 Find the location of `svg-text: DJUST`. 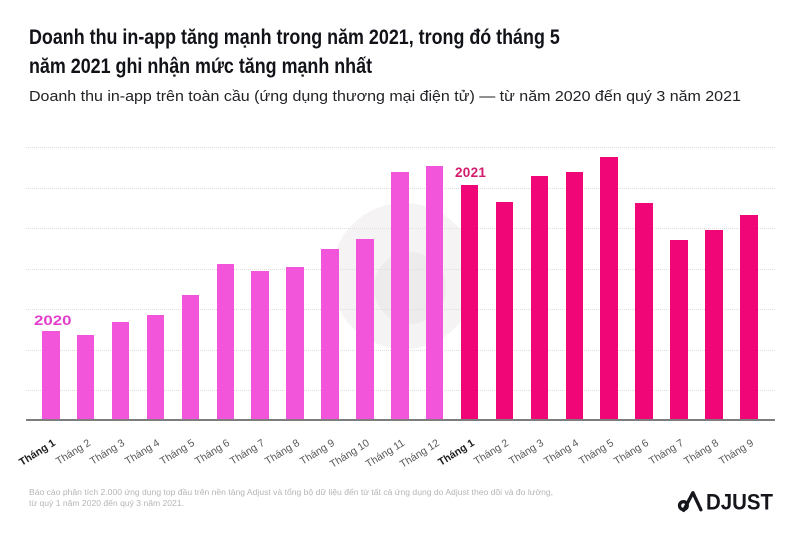

svg-text: DJUST is located at coordinates (740, 502).